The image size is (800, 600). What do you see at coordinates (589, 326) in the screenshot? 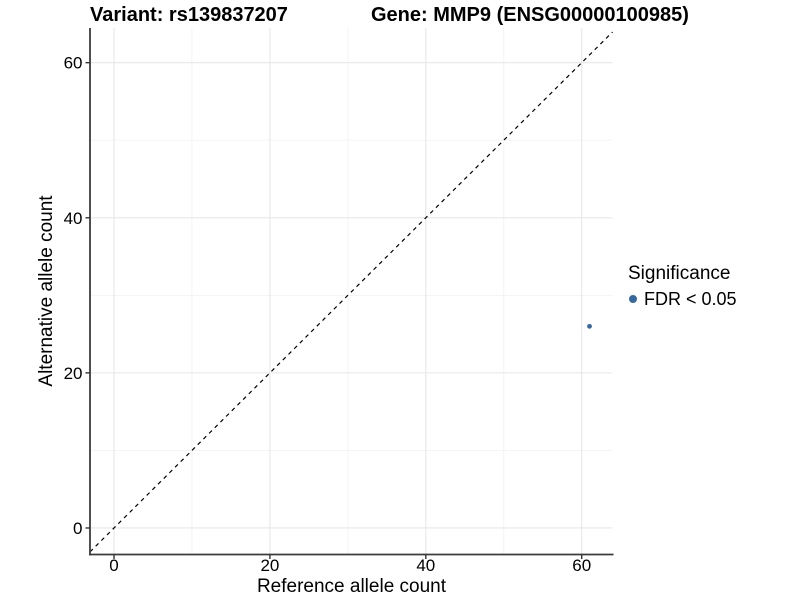
I see `data-point` at bounding box center [589, 326].